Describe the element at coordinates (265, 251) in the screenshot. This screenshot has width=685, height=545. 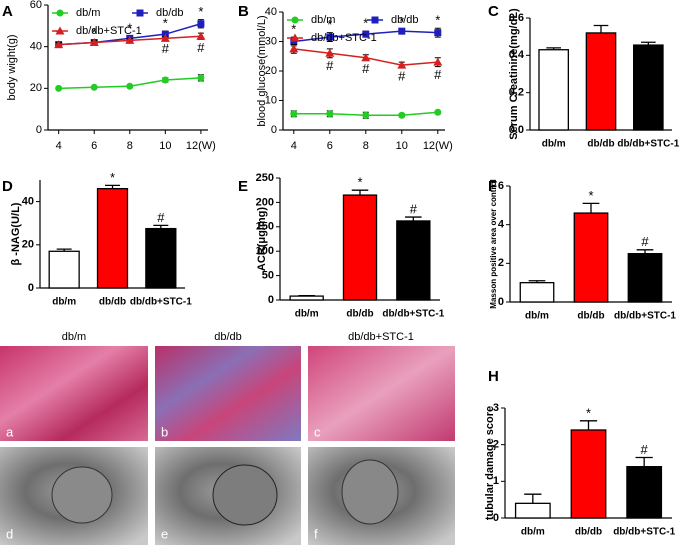
I see `y-tick-label: 100` at that location.